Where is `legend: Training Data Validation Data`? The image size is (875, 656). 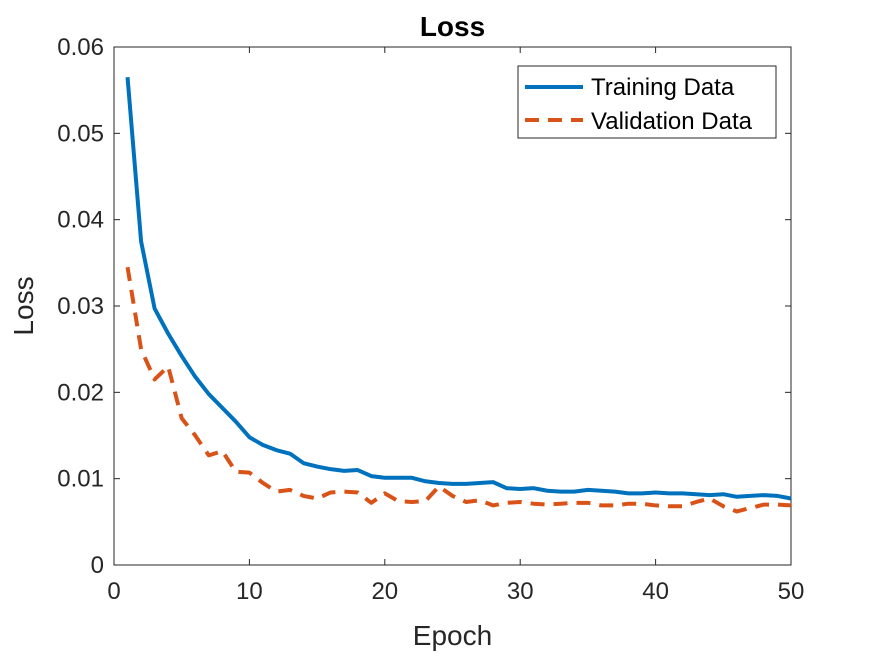
legend: Training Data Validation Data is located at coordinates (647, 102).